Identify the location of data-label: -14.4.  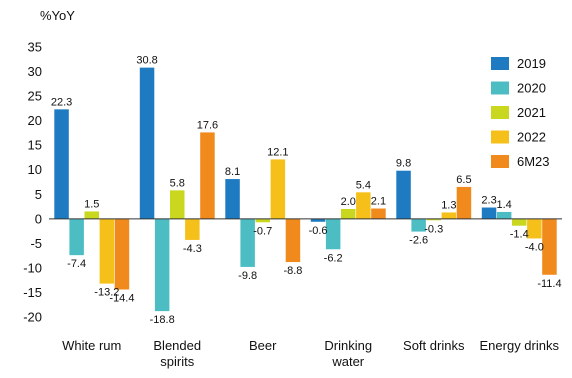
(121, 299).